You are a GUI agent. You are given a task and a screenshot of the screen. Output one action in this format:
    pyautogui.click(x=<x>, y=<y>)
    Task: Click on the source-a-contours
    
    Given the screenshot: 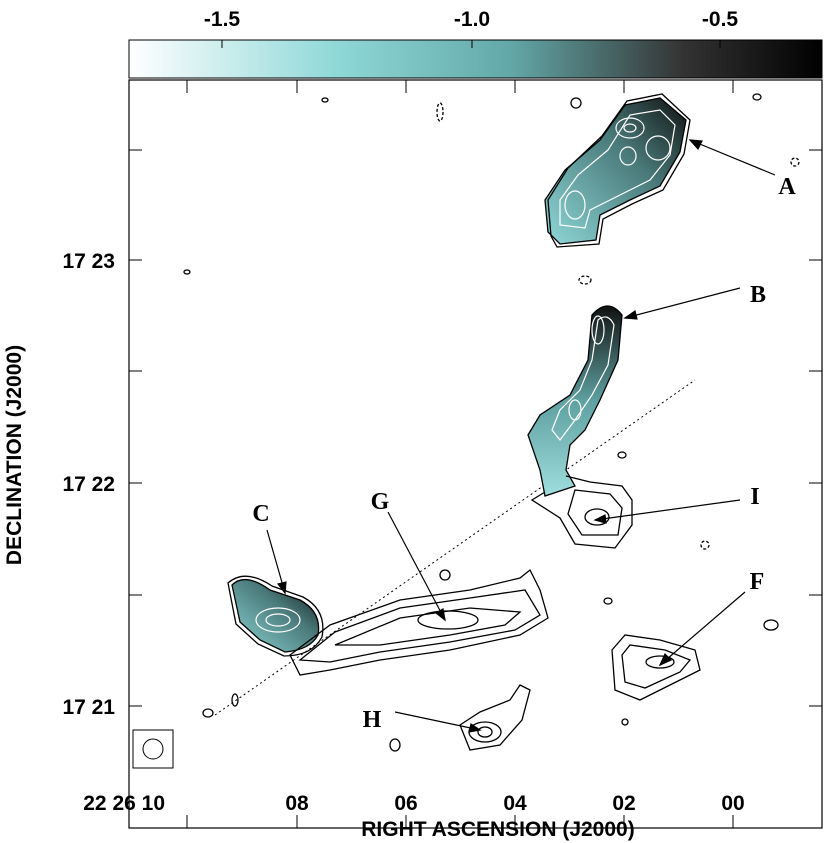 What is the action you would take?
    pyautogui.click(x=617, y=170)
    